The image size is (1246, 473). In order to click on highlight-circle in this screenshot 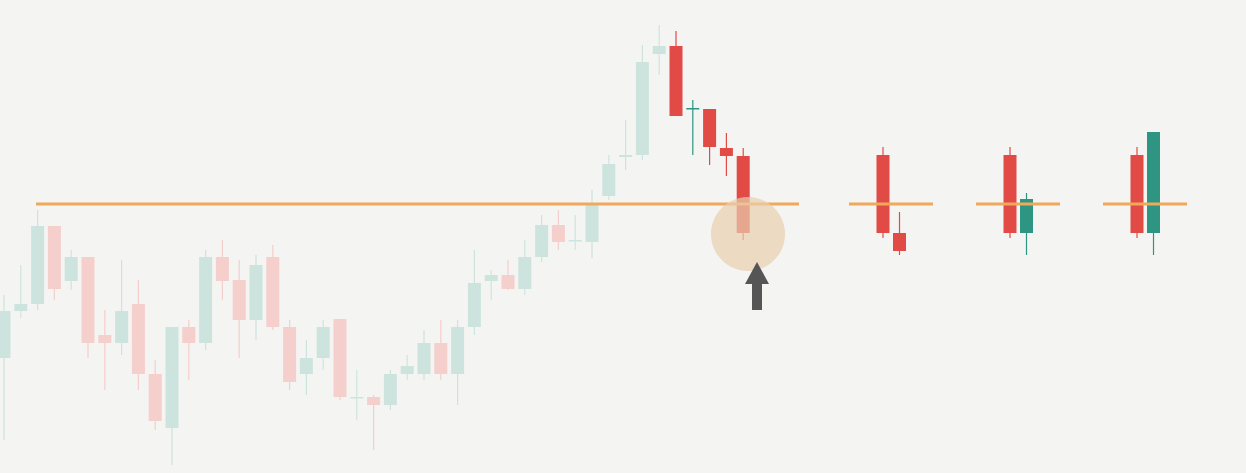, I will do `click(748, 234)`.